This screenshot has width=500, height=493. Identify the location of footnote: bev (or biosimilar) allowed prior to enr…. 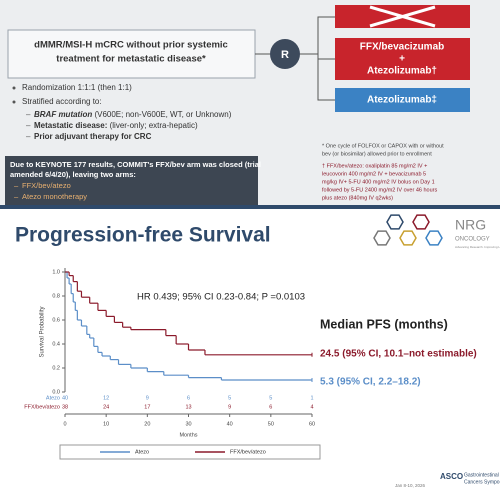
(377, 154).